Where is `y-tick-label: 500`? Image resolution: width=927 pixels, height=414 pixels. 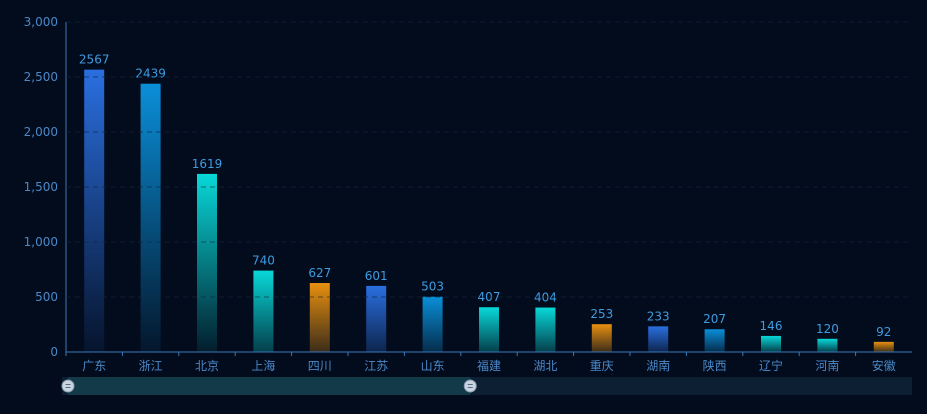 y-tick-label: 500 is located at coordinates (46, 297).